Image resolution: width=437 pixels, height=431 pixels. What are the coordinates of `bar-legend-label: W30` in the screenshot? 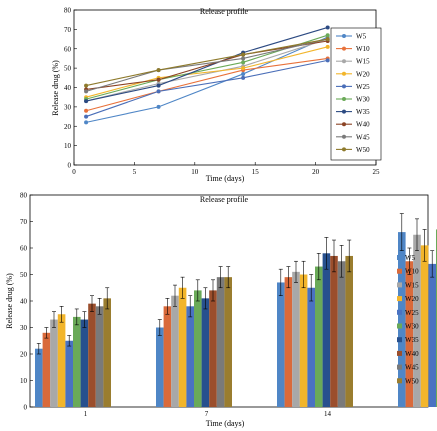 It's located at (412, 327).